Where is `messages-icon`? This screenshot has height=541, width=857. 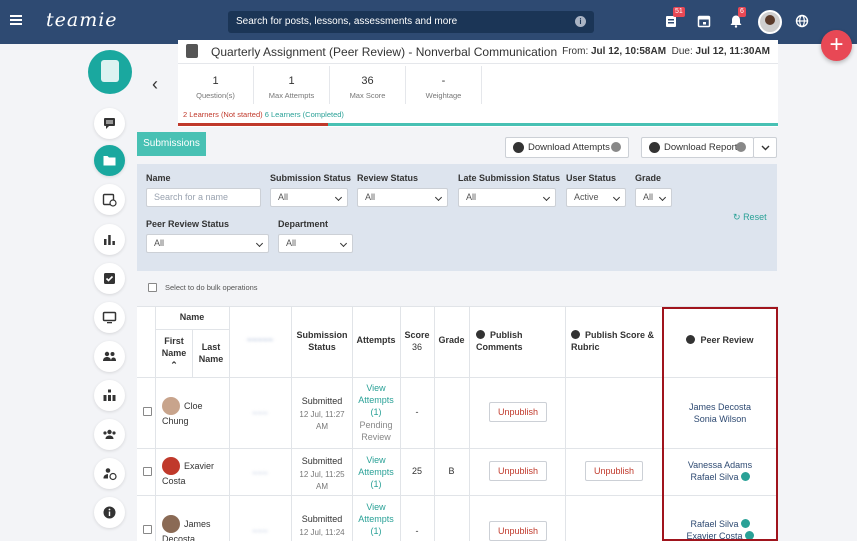
messages-icon is located at coordinates (671, 21).